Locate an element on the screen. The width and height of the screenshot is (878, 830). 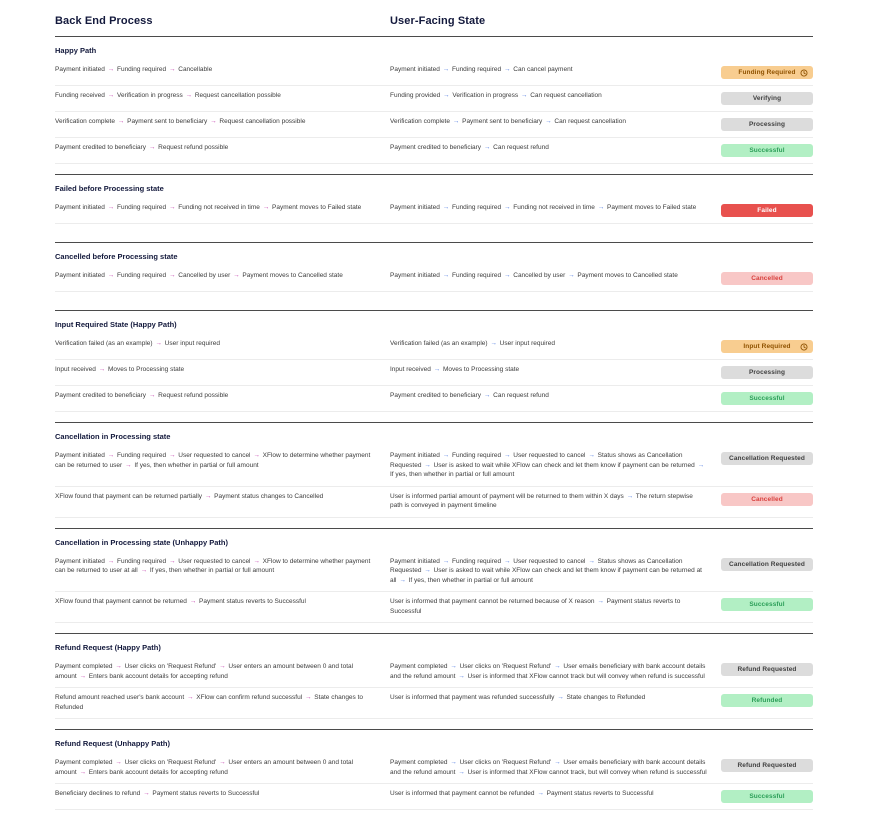
clock-icon is located at coordinates (804, 346).